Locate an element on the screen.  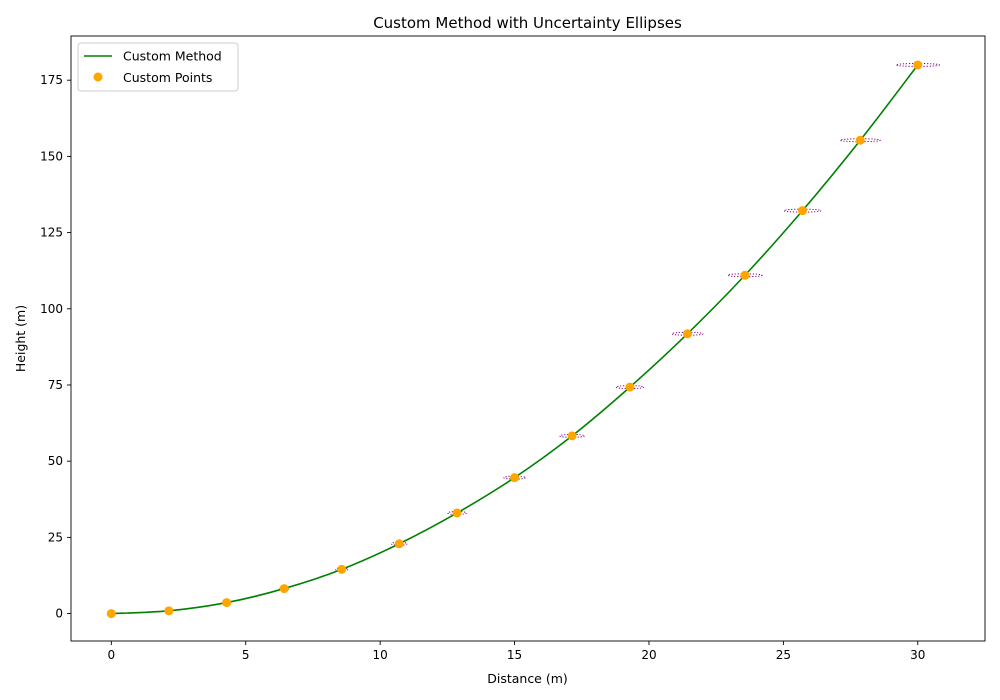
y-tick-label: 0 is located at coordinates (59, 614).